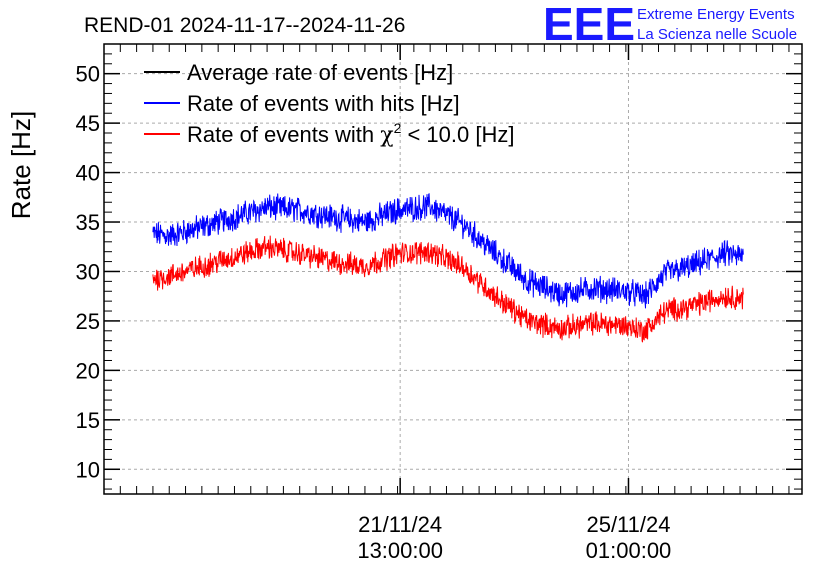 This screenshot has height=572, width=836. I want to click on y-tick-label: 20, so click(88, 370).